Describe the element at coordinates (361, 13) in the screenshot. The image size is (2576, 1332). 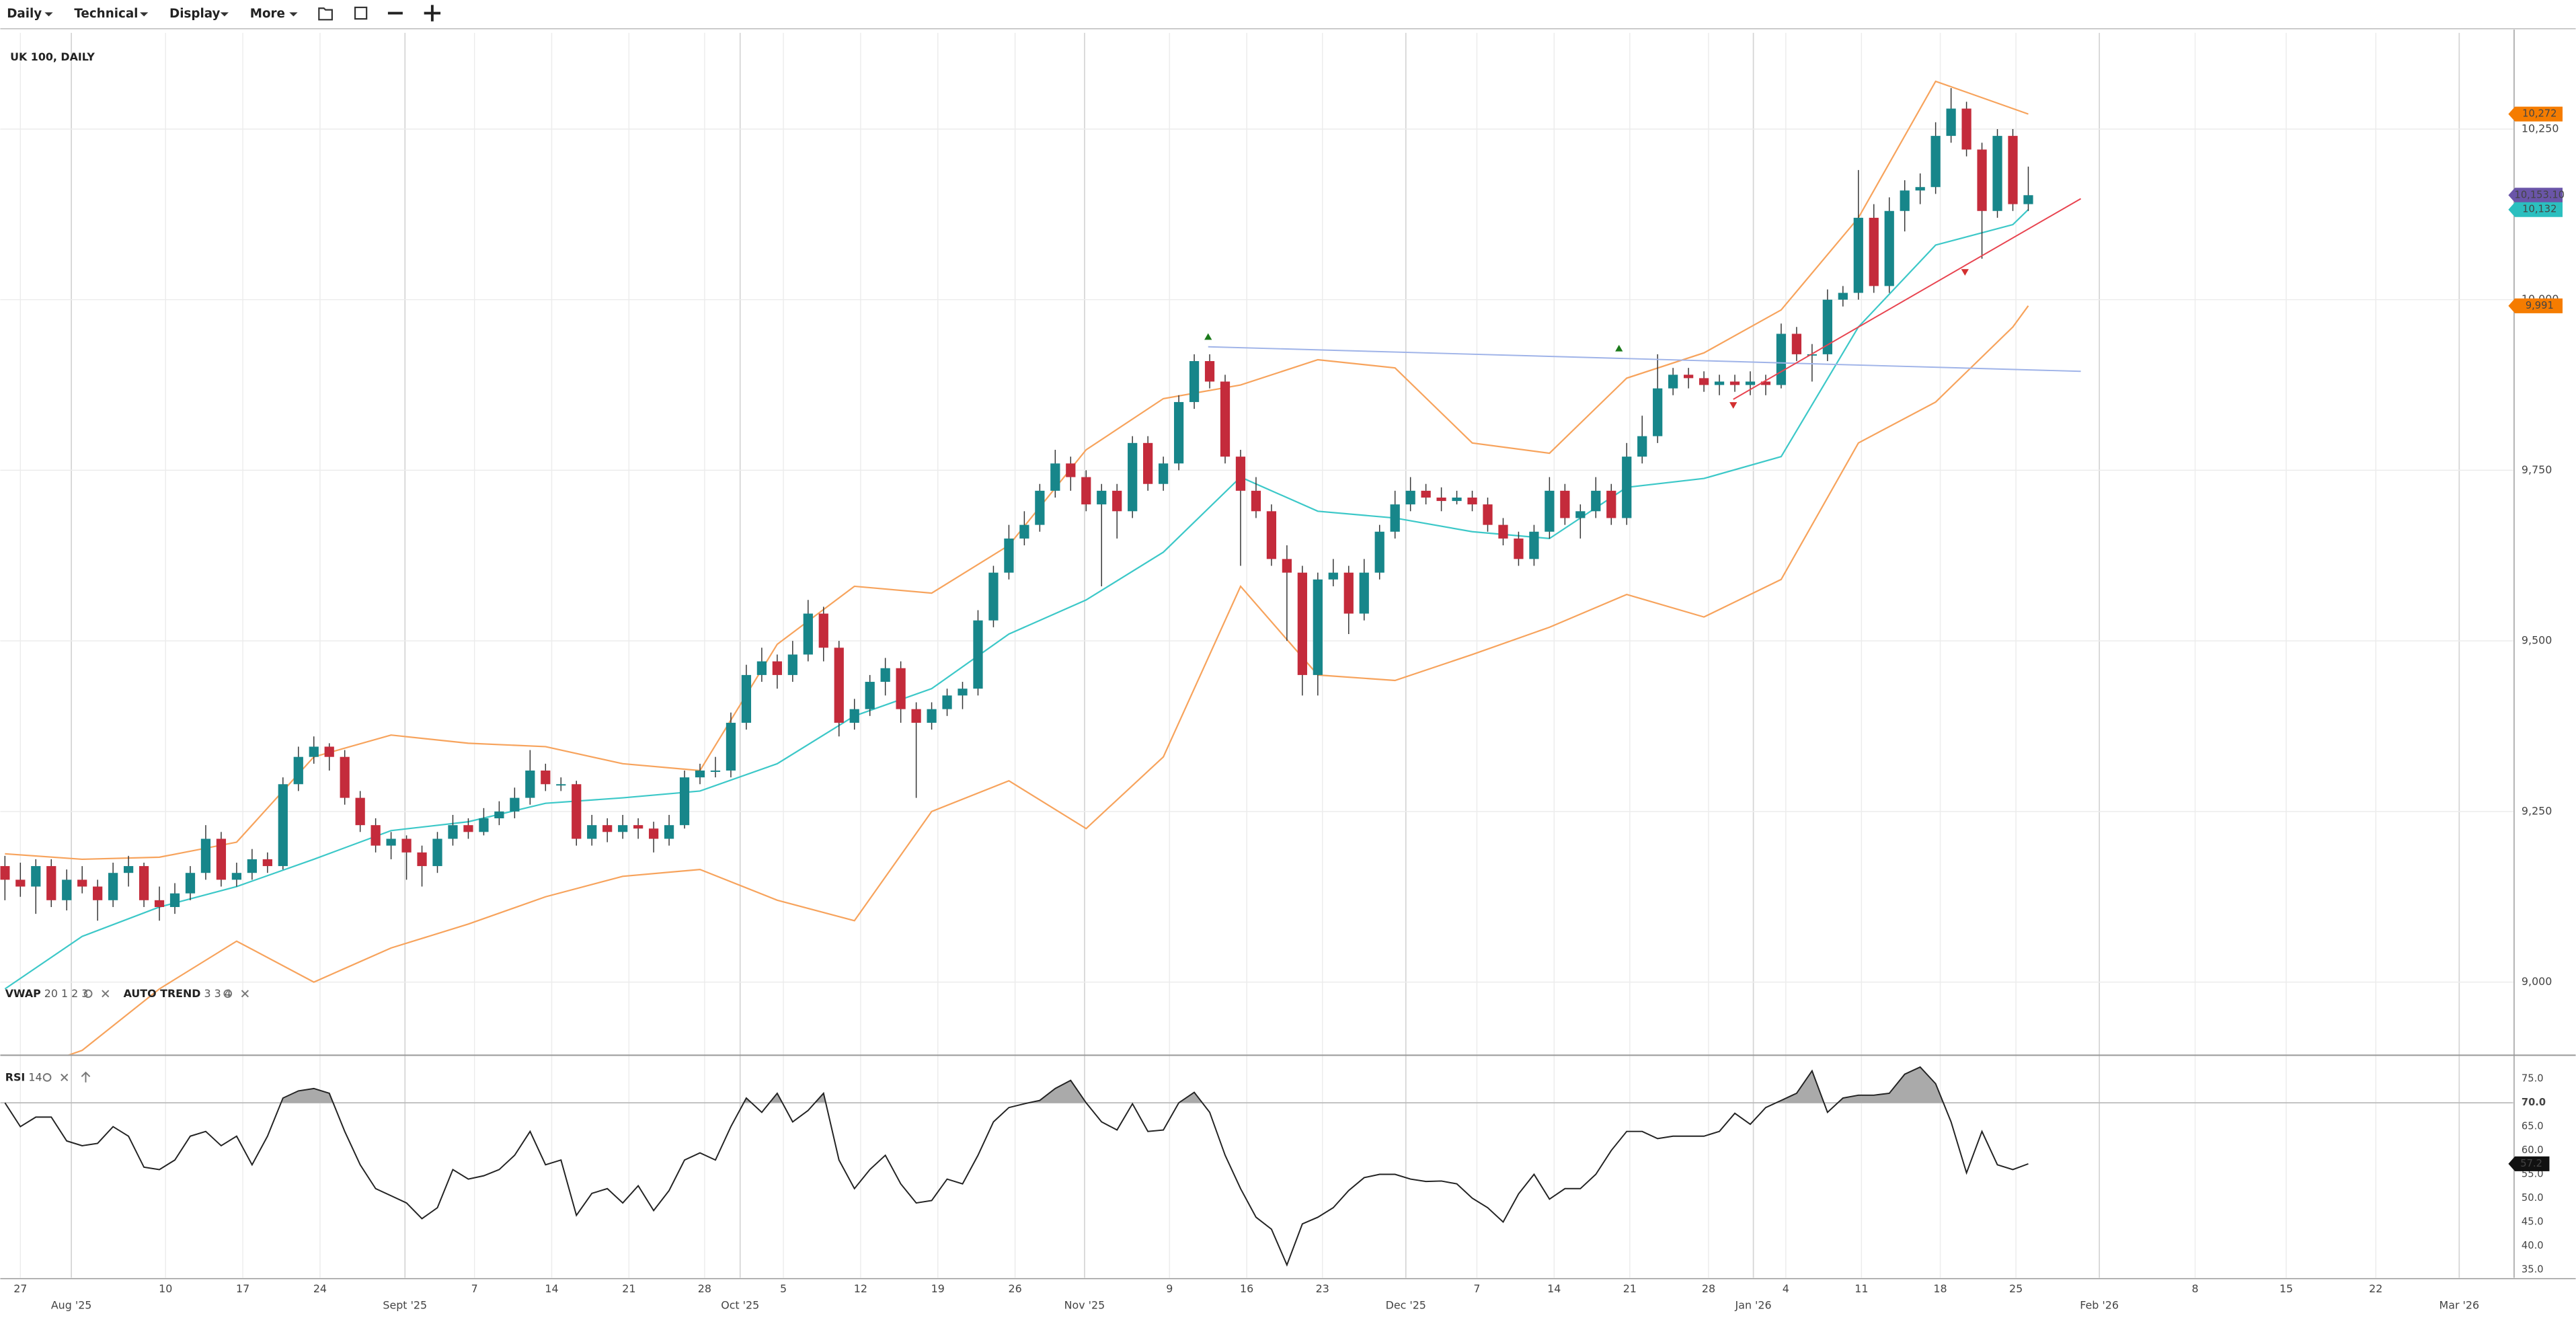
I see `save-icon` at that location.